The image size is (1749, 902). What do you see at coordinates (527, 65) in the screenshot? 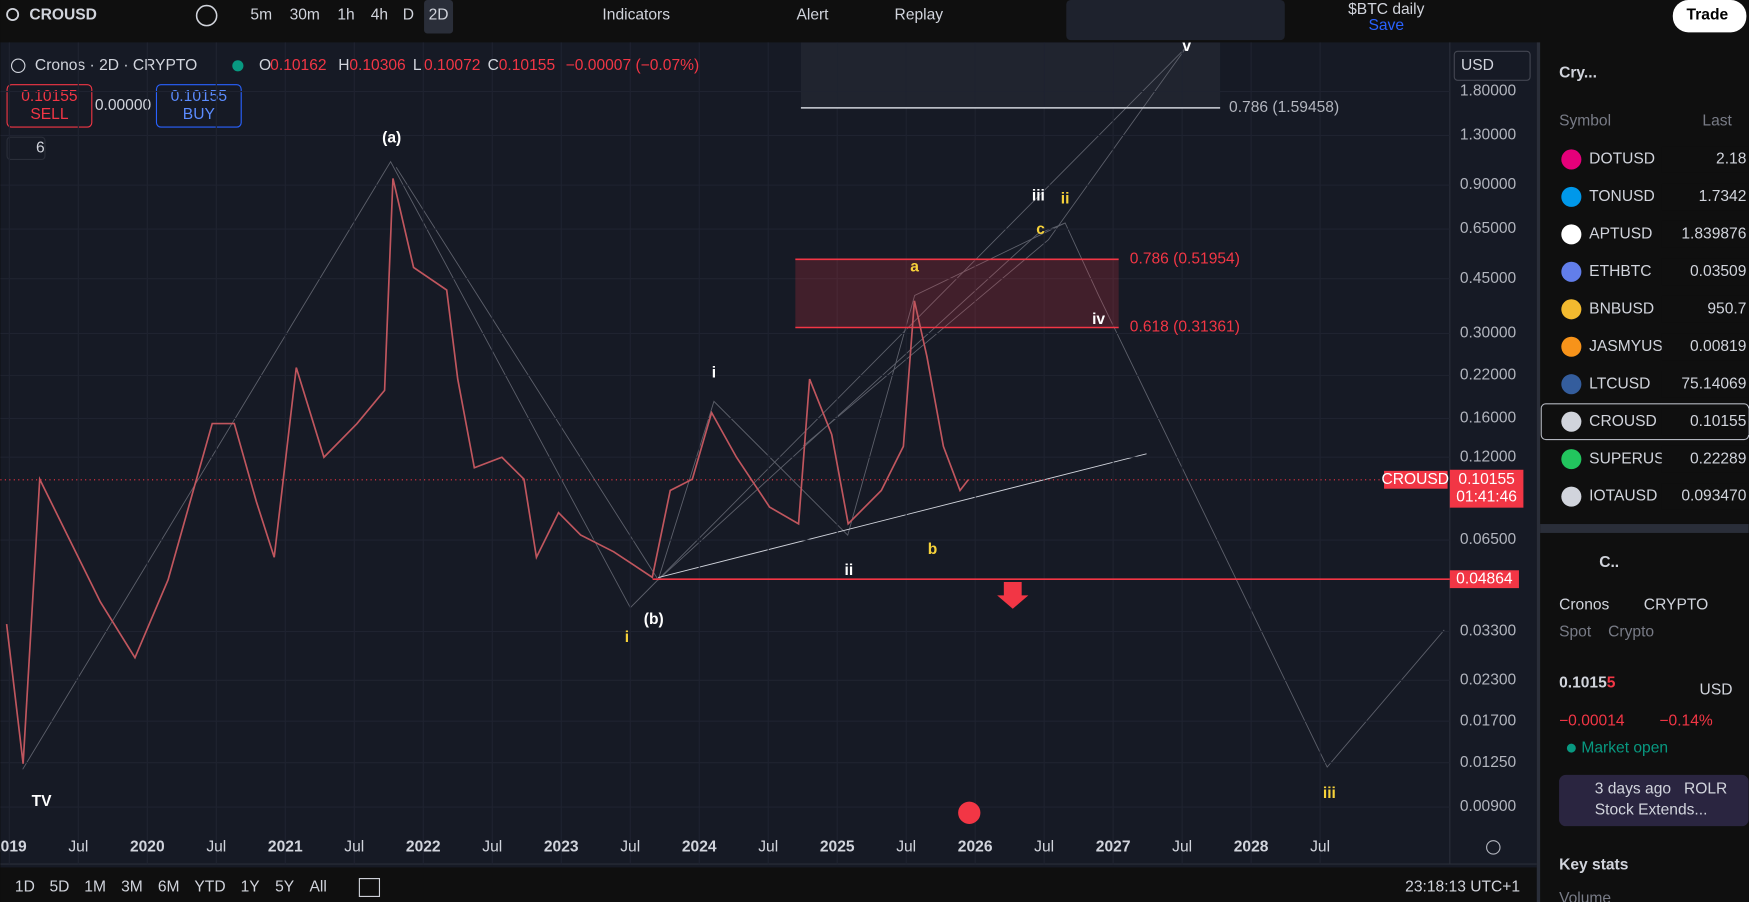
I see `ohlc-value: 0.10155` at bounding box center [527, 65].